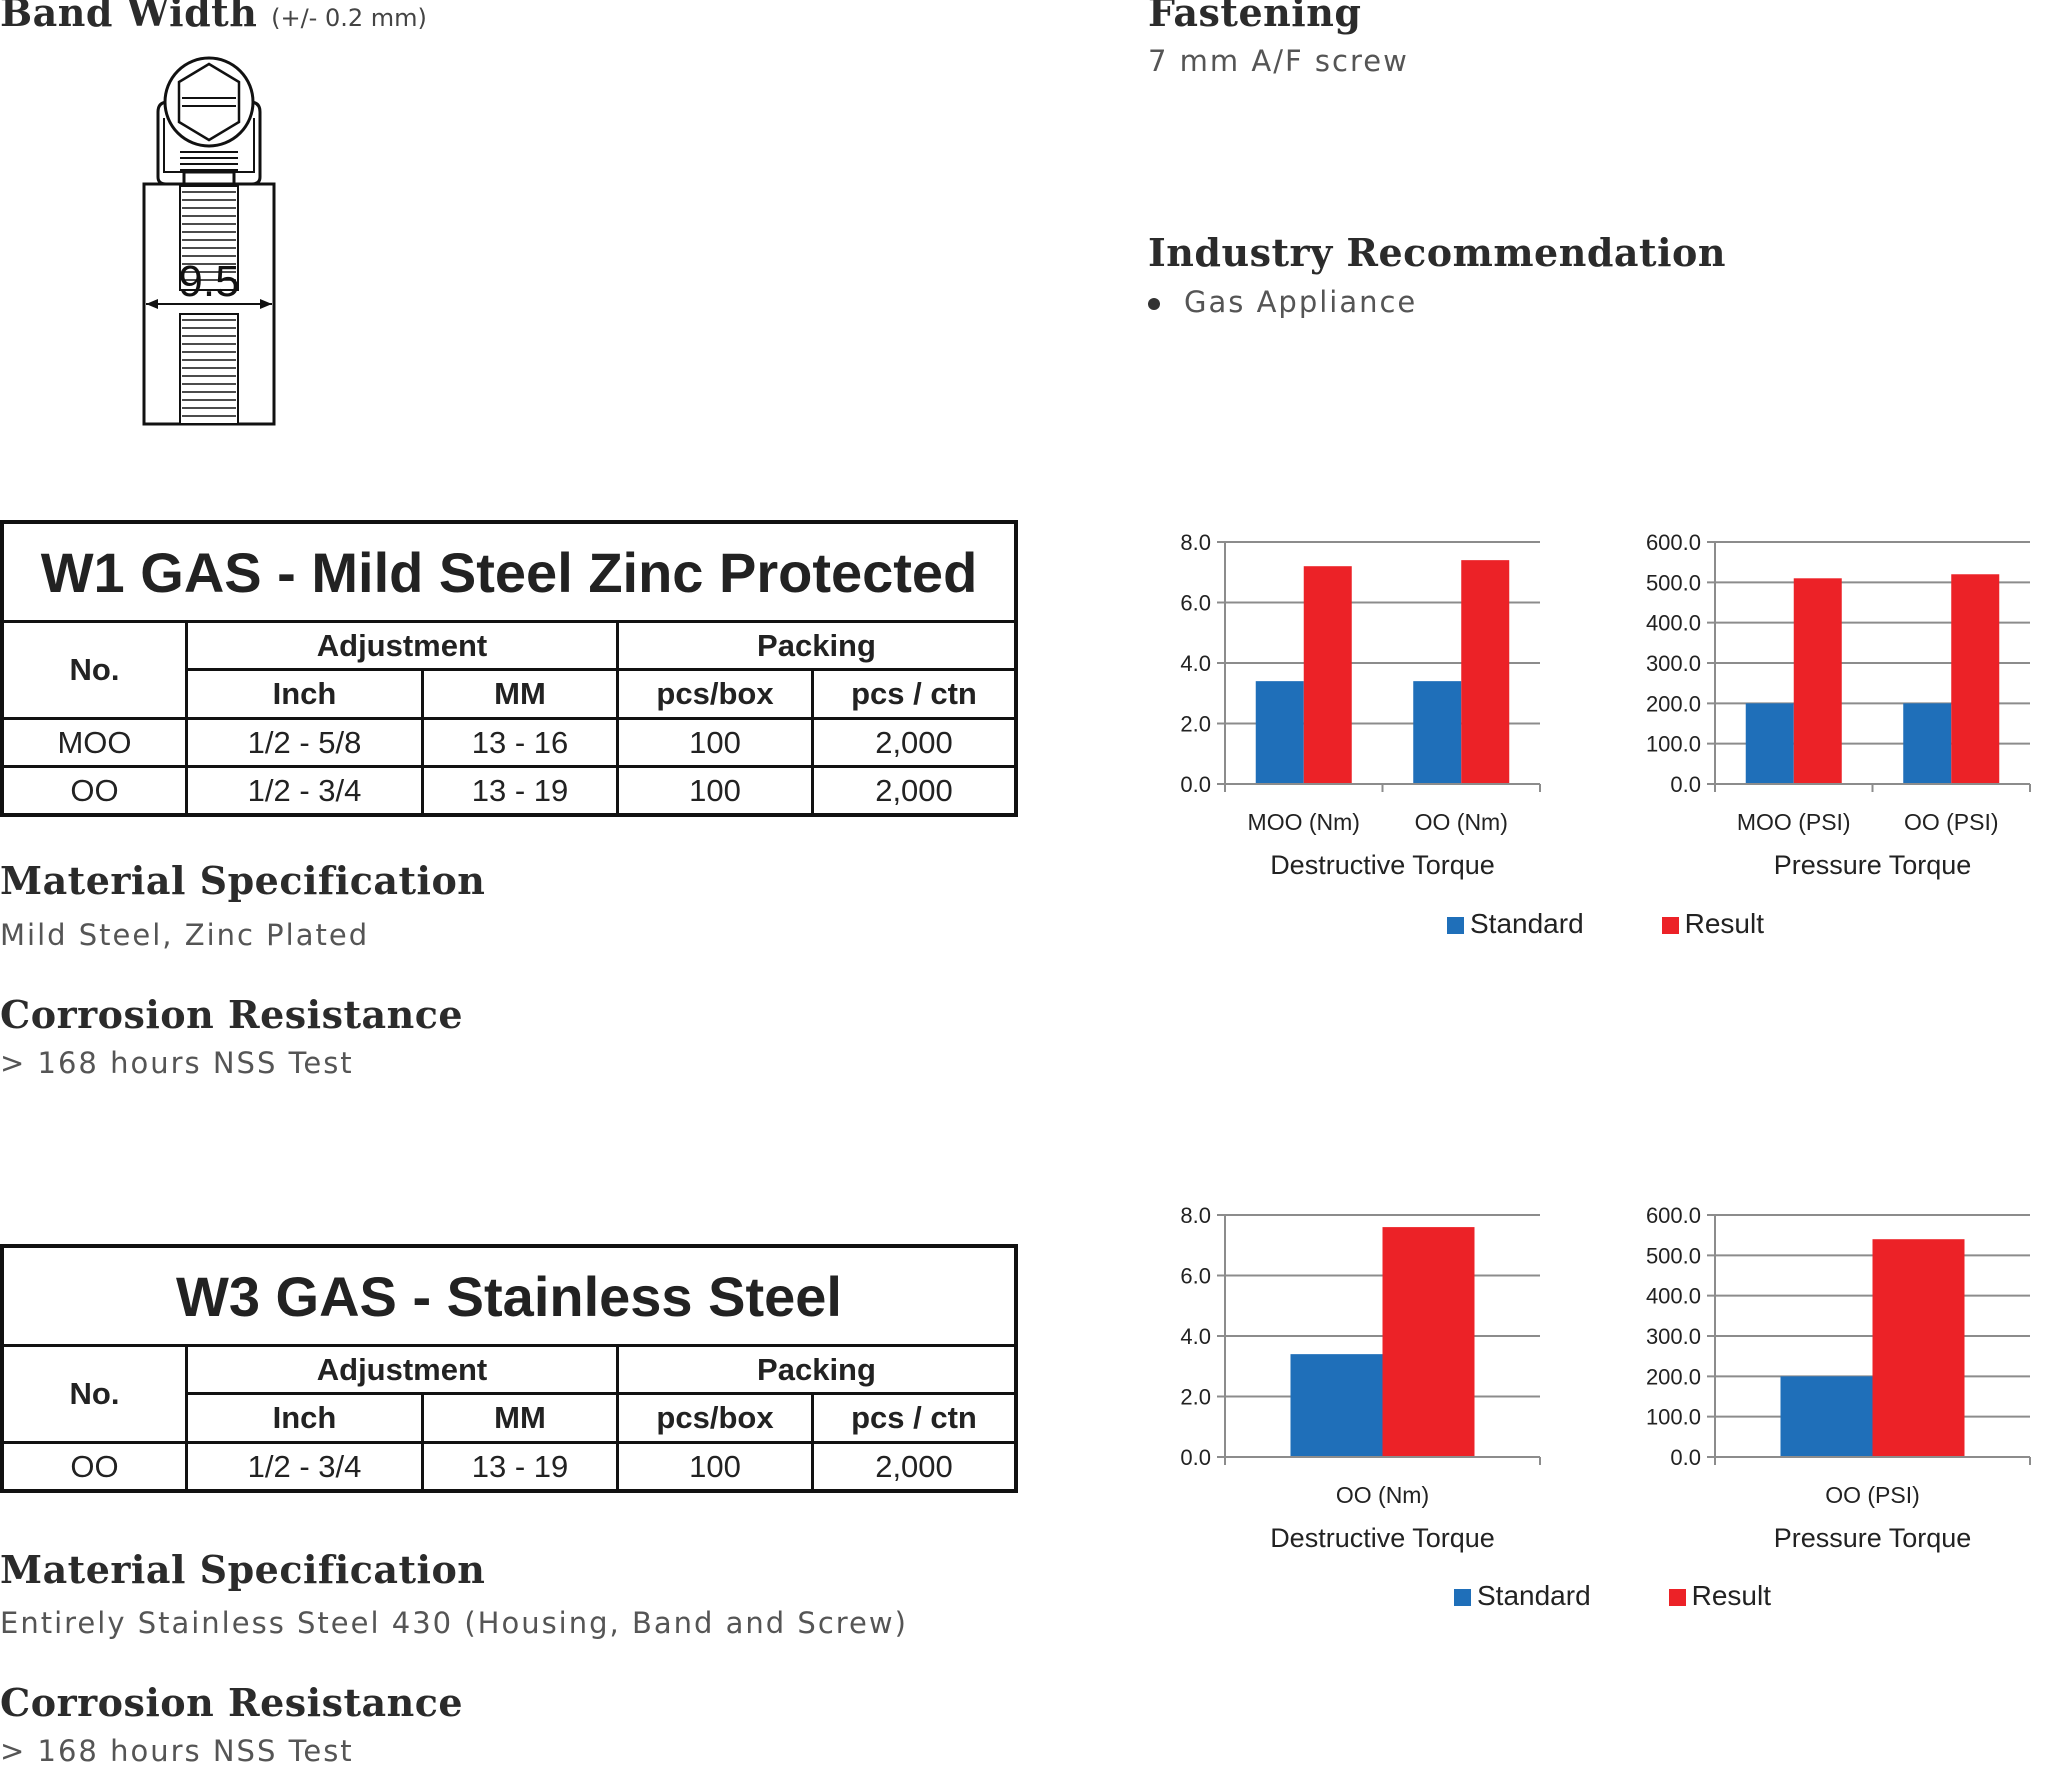 Image resolution: width=2048 pixels, height=1768 pixels. Describe the element at coordinates (402, 1369) in the screenshot. I see `w3-header-adjustment: Adjustment` at that location.